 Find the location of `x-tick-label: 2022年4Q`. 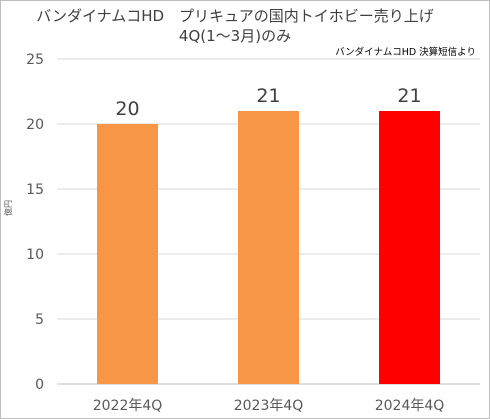

x-tick-label: 2022年4Q is located at coordinates (128, 406).